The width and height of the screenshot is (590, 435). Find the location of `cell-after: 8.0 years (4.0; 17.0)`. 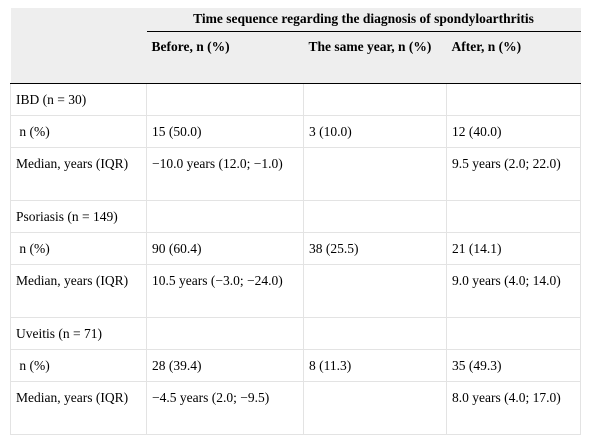

cell-after: 8.0 years (4.0; 17.0) is located at coordinates (513, 408).